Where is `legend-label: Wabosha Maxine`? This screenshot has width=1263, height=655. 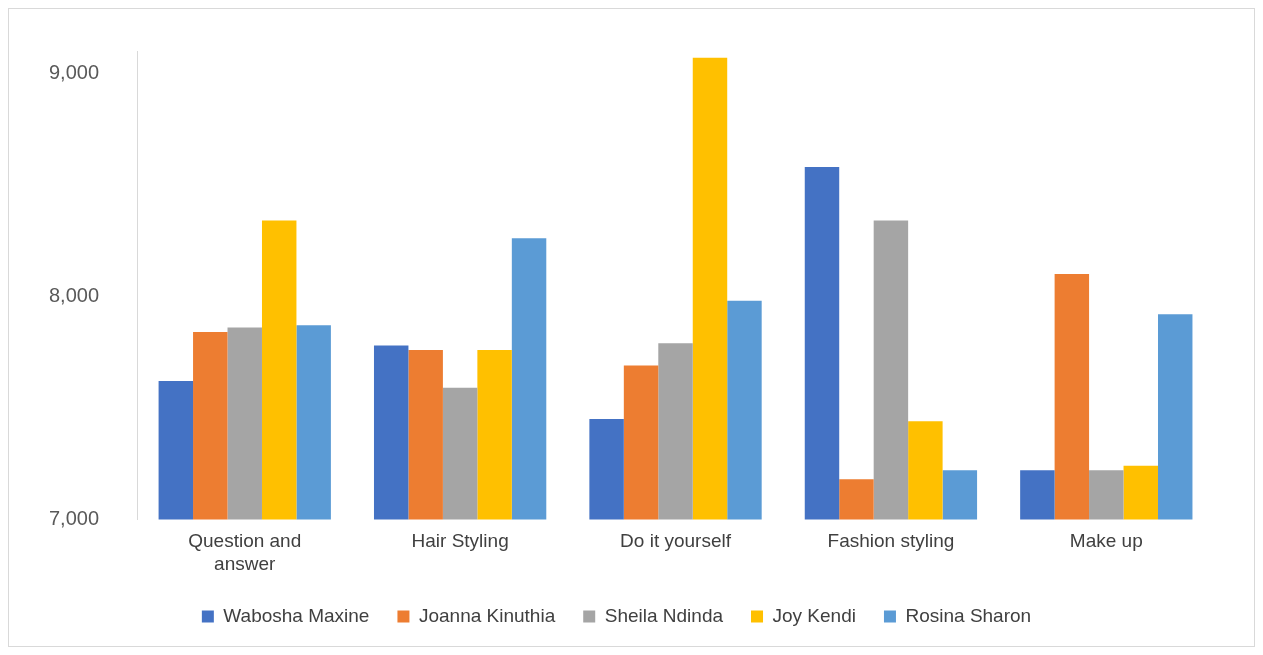 legend-label: Wabosha Maxine is located at coordinates (296, 615).